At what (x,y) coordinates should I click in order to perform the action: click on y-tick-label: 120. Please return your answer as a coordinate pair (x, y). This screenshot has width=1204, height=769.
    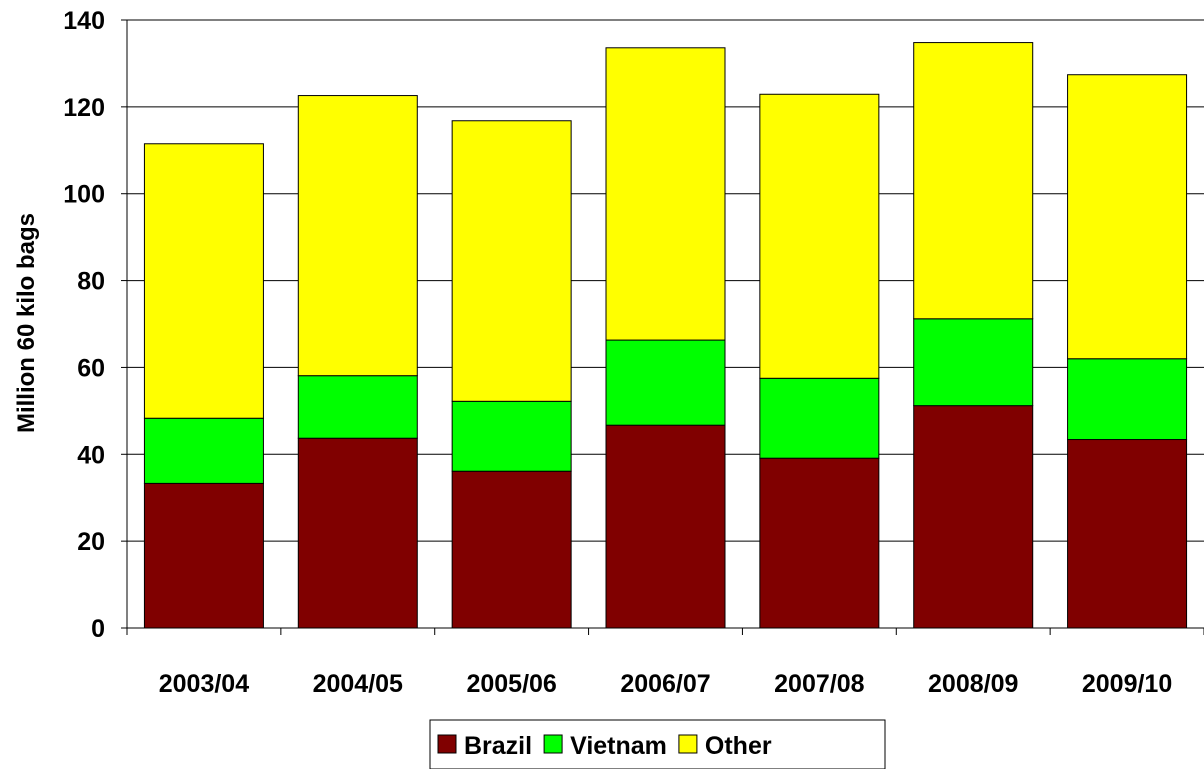
    Looking at the image, I should click on (84, 108).